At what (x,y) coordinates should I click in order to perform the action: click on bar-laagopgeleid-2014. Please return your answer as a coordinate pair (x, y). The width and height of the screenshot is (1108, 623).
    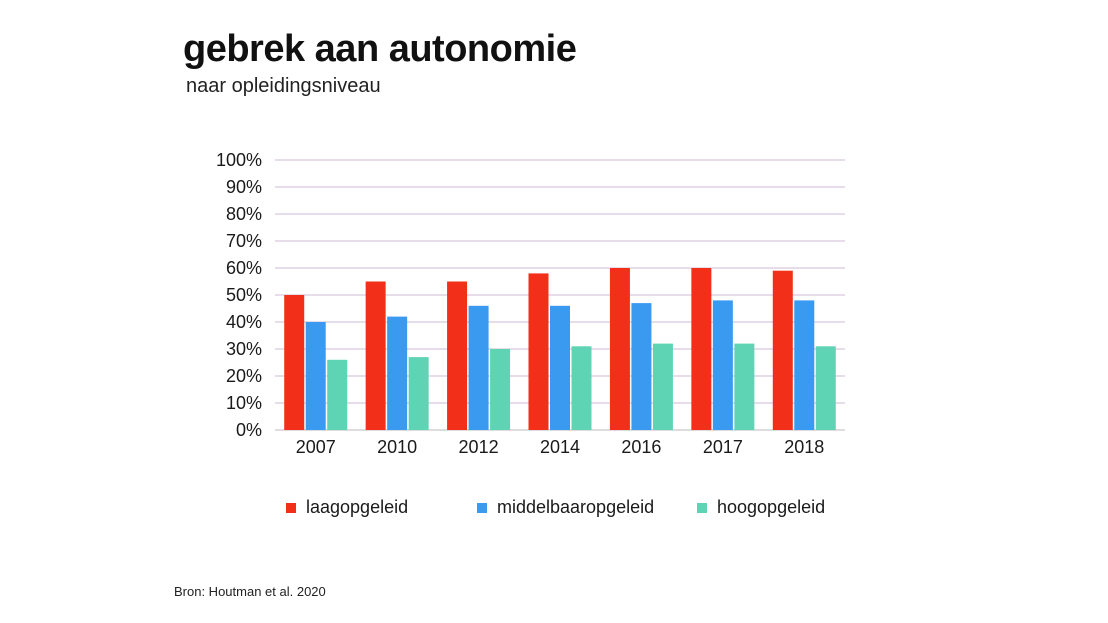
    Looking at the image, I should click on (538, 351).